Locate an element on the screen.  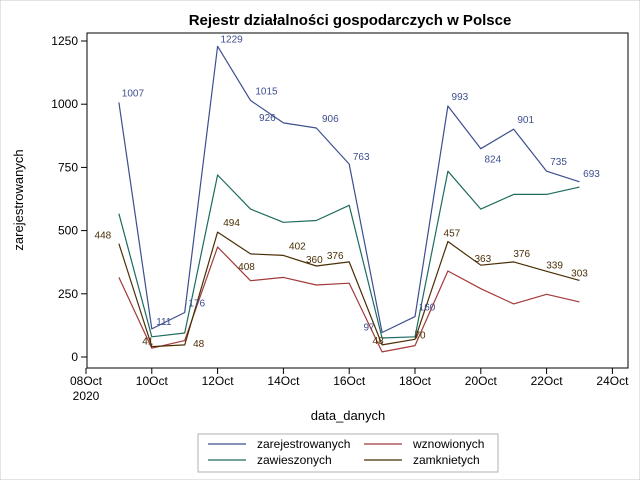
data-label-zamknietych: 448 is located at coordinates (103, 236).